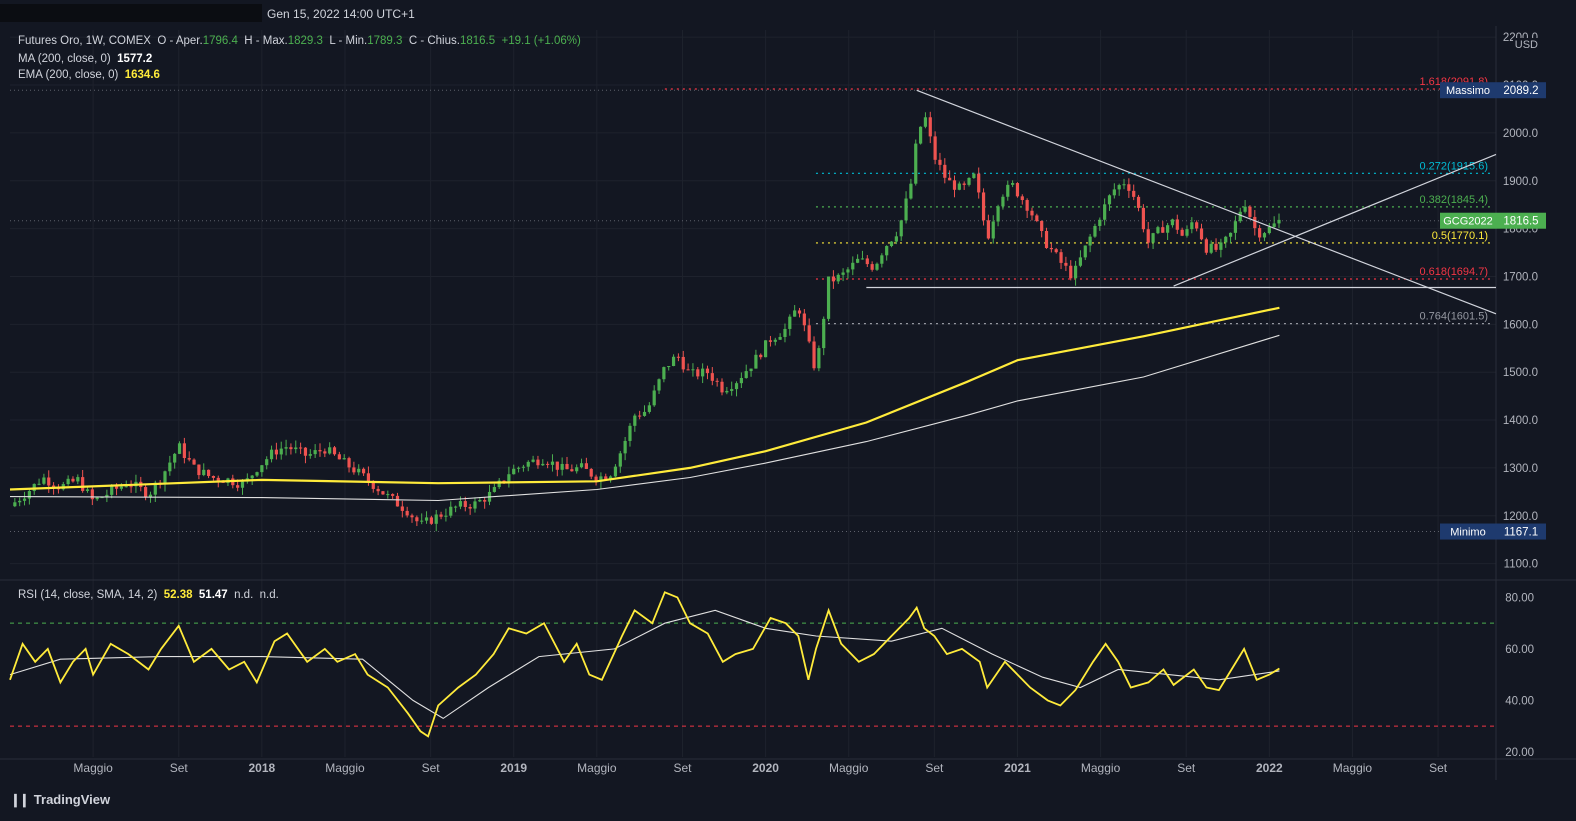  What do you see at coordinates (244, 595) in the screenshot?
I see `rsi-band-upper: n.d.` at bounding box center [244, 595].